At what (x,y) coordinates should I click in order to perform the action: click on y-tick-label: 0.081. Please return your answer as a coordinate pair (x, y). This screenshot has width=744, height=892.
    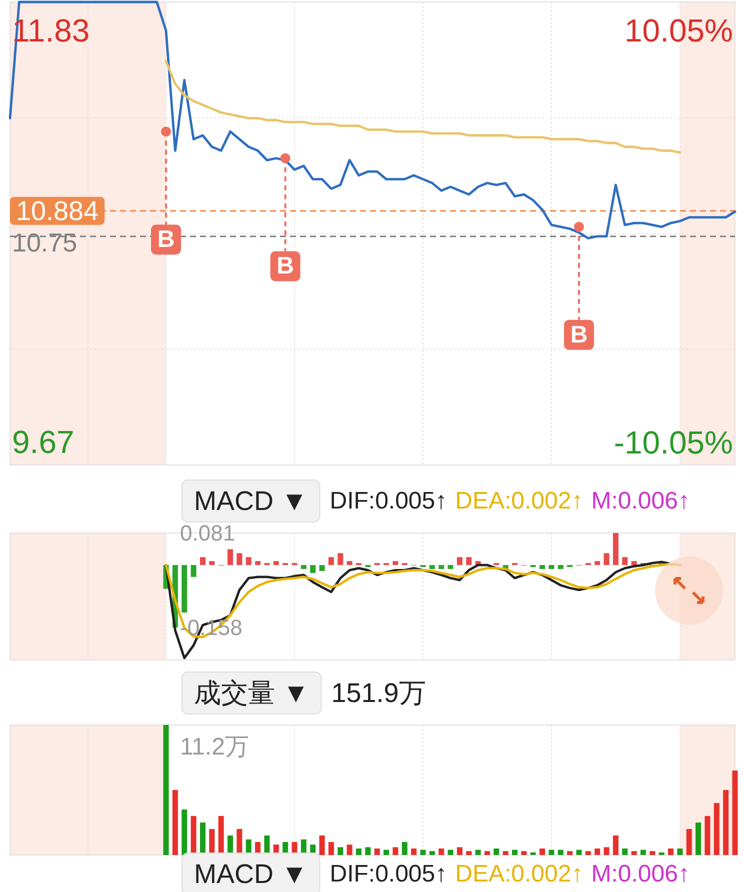
    Looking at the image, I should click on (208, 533).